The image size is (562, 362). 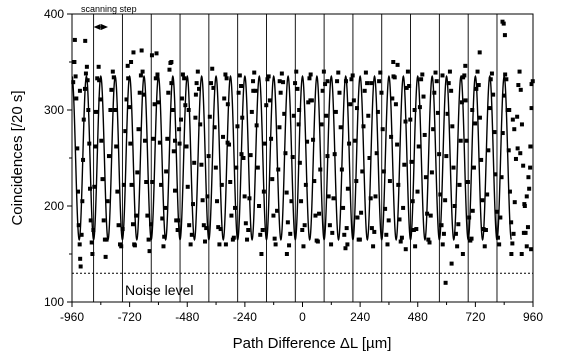 I want to click on x-tick-label: 480, so click(x=418, y=317).